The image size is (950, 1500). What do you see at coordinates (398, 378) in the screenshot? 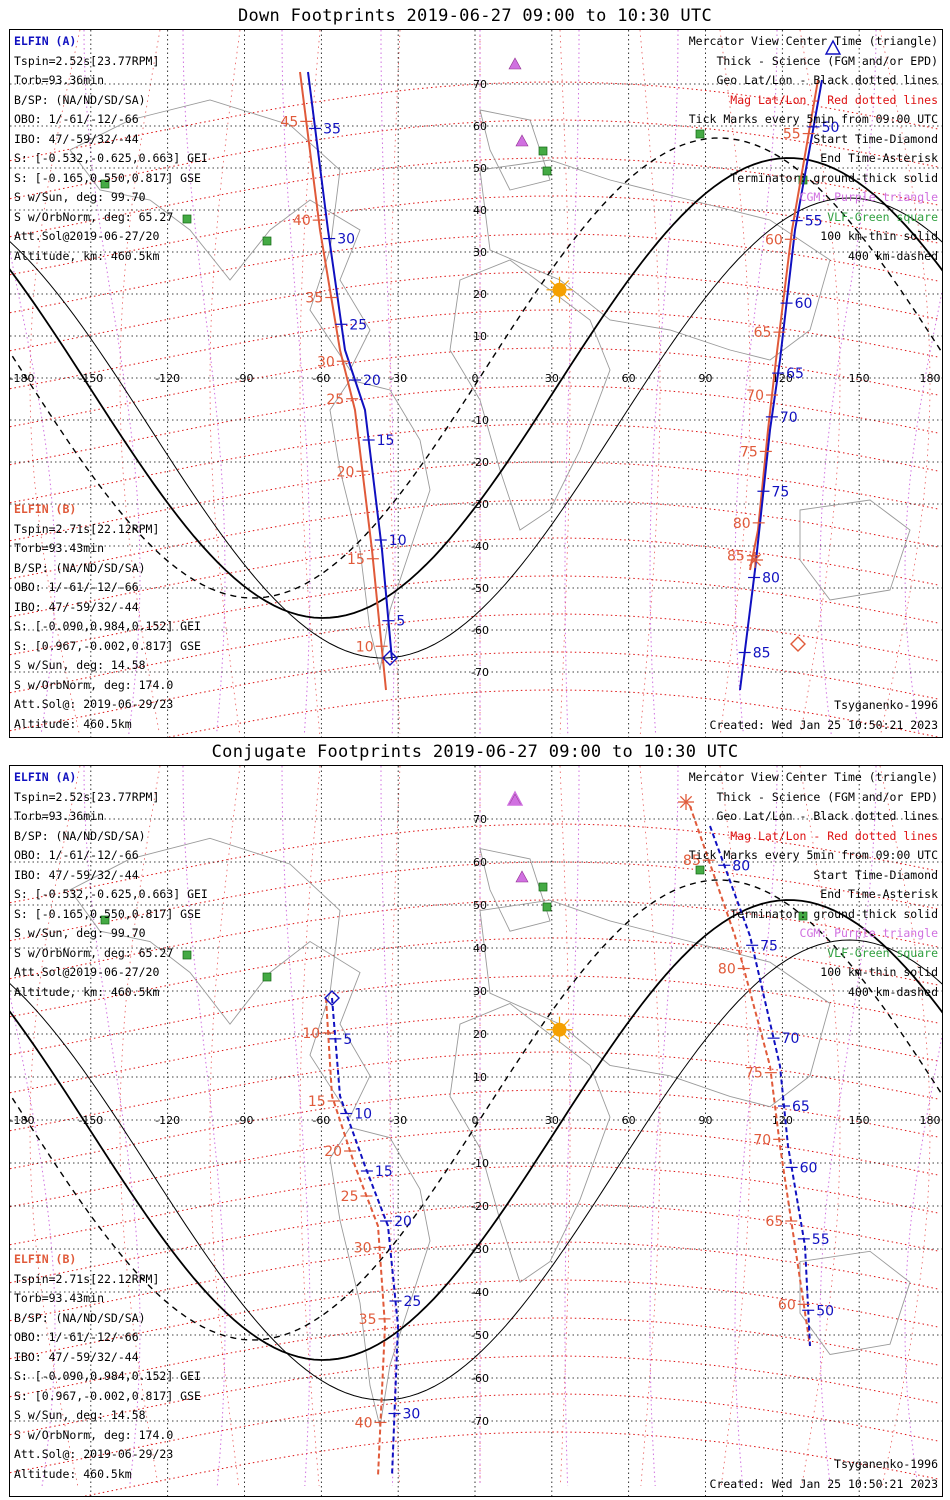
I see `lon-tick-label: -30` at bounding box center [398, 378].